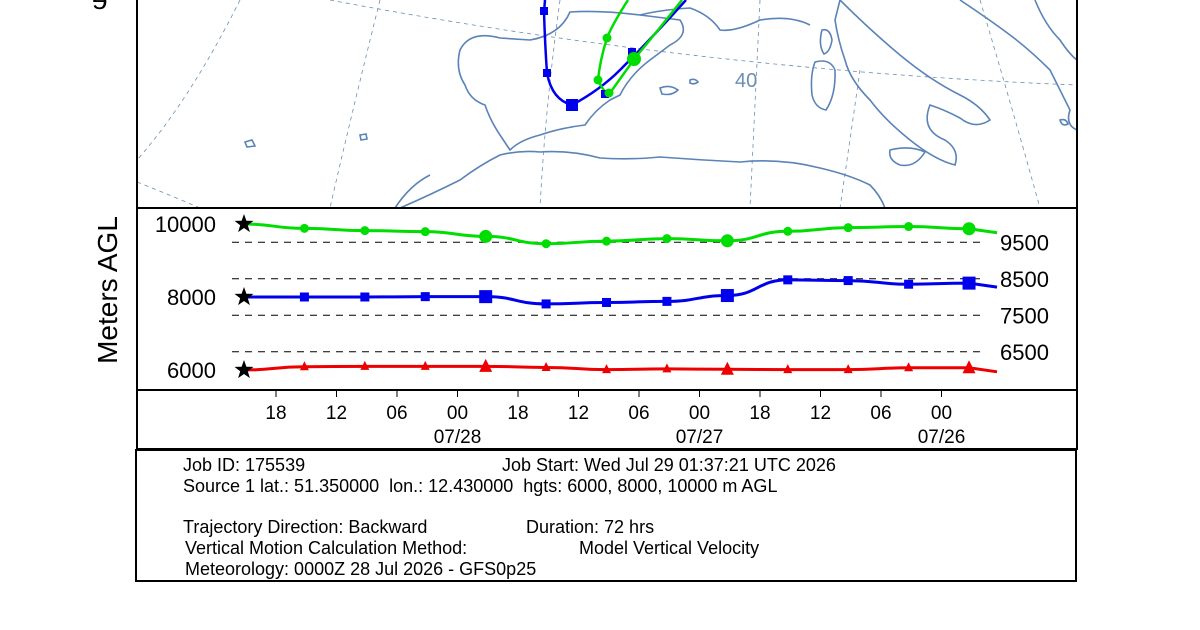 The width and height of the screenshot is (1200, 630). What do you see at coordinates (100, 7) in the screenshot?
I see `cut-off-label: ɘ` at bounding box center [100, 7].